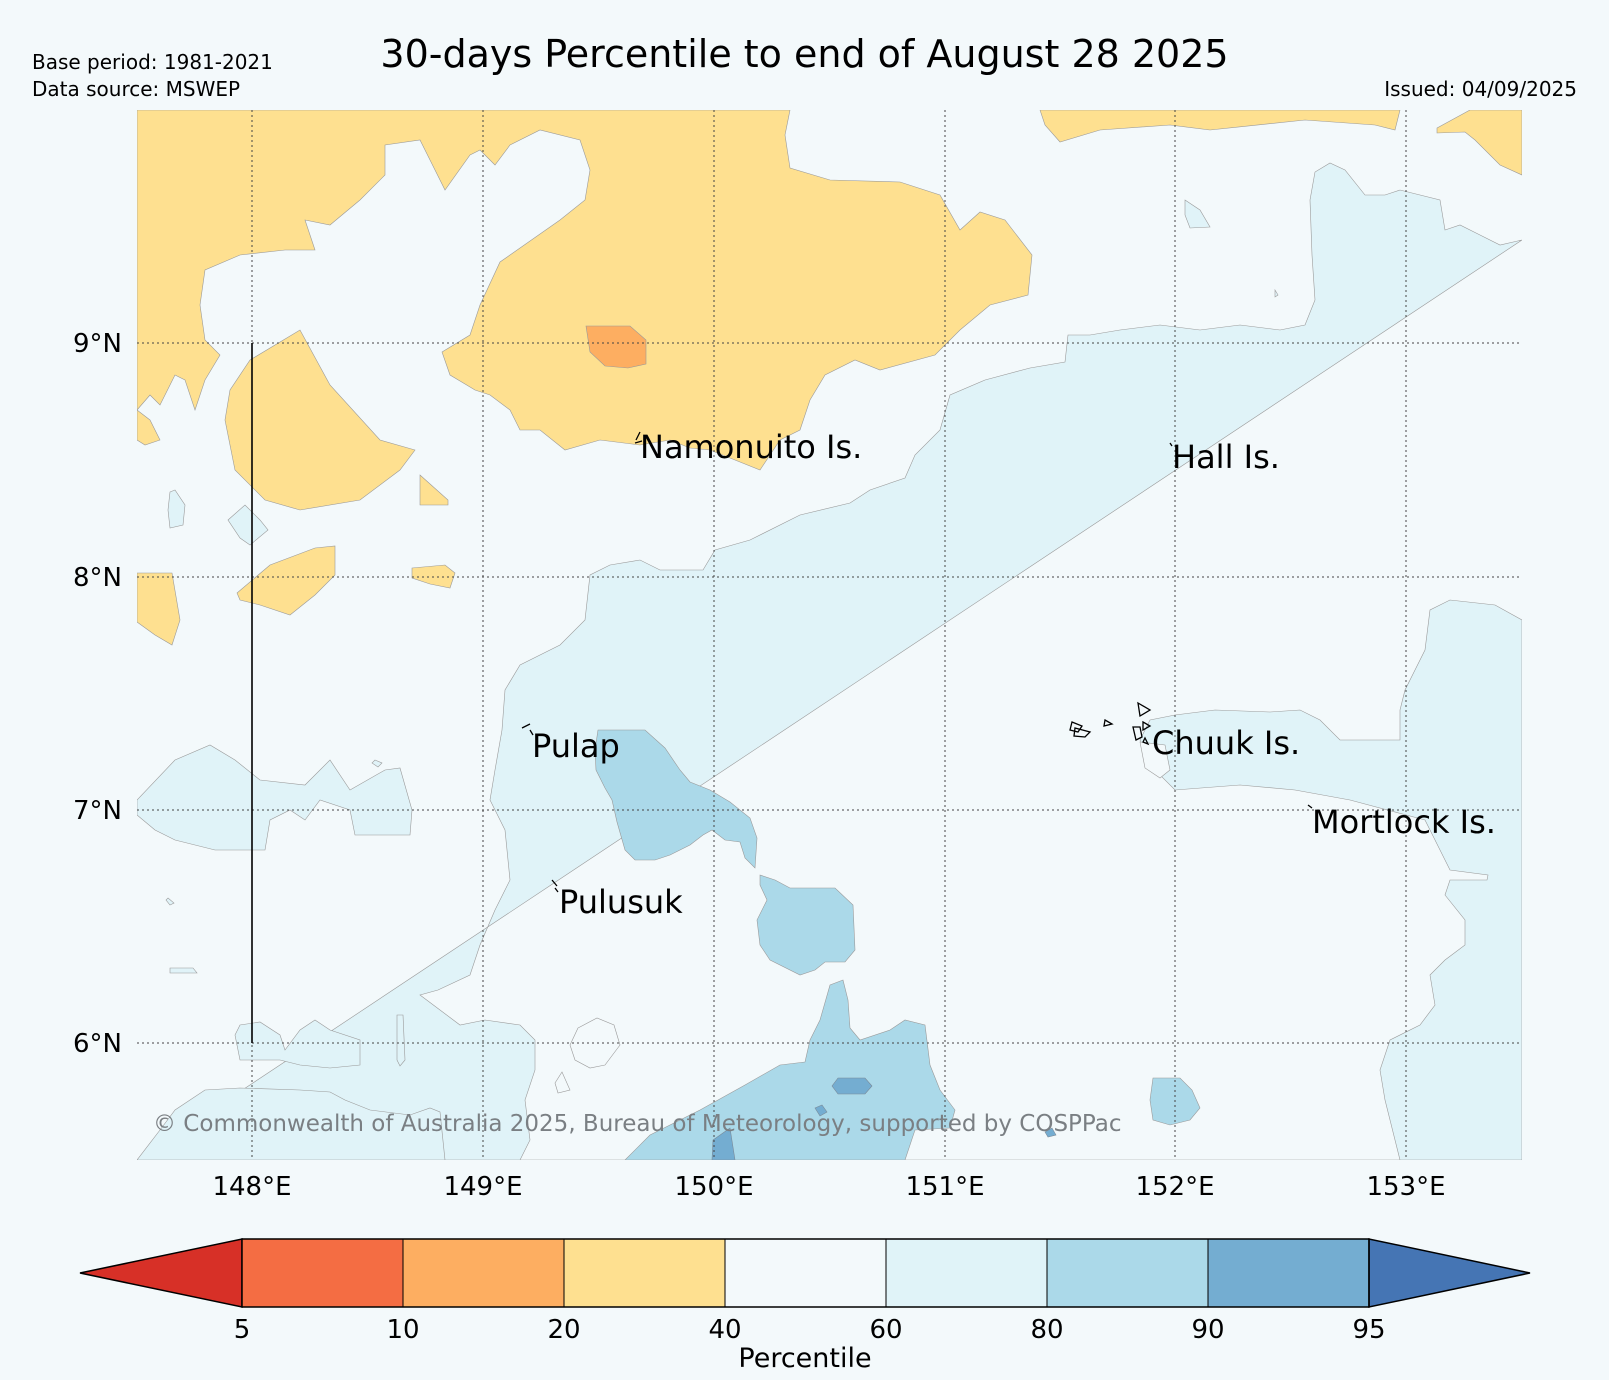 The height and width of the screenshot is (1380, 1609). What do you see at coordinates (152, 62) in the screenshot?
I see `base-period-label: Base period: 1981-2021` at bounding box center [152, 62].